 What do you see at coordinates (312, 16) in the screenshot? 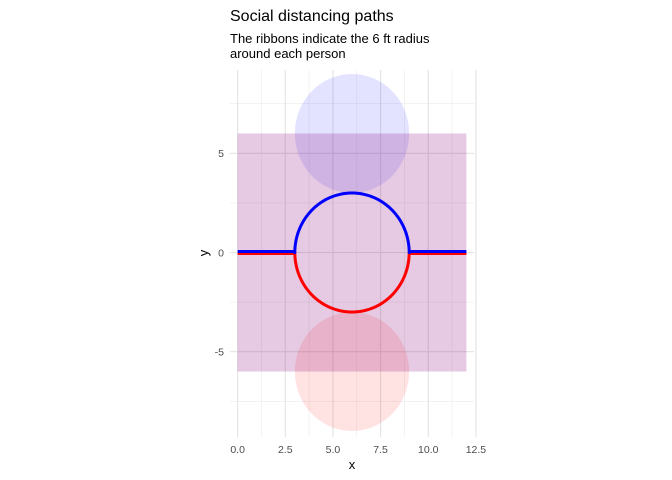
I see `chart-title: Social distancing paths` at bounding box center [312, 16].